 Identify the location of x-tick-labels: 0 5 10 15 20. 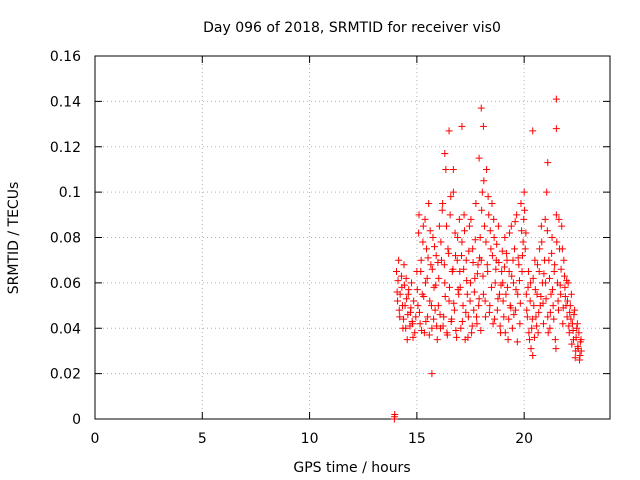
(312, 439).